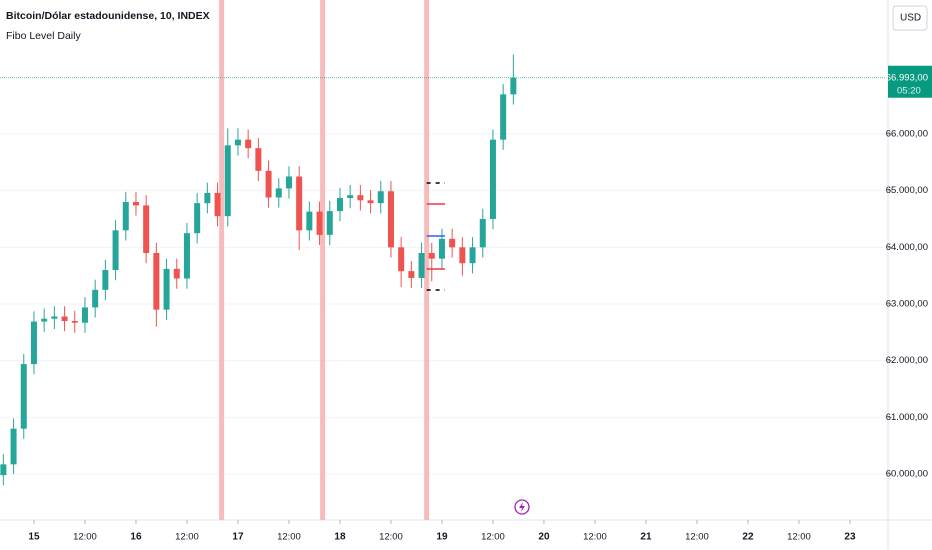  I want to click on y-tick-label: 61.000,00, so click(907, 417).